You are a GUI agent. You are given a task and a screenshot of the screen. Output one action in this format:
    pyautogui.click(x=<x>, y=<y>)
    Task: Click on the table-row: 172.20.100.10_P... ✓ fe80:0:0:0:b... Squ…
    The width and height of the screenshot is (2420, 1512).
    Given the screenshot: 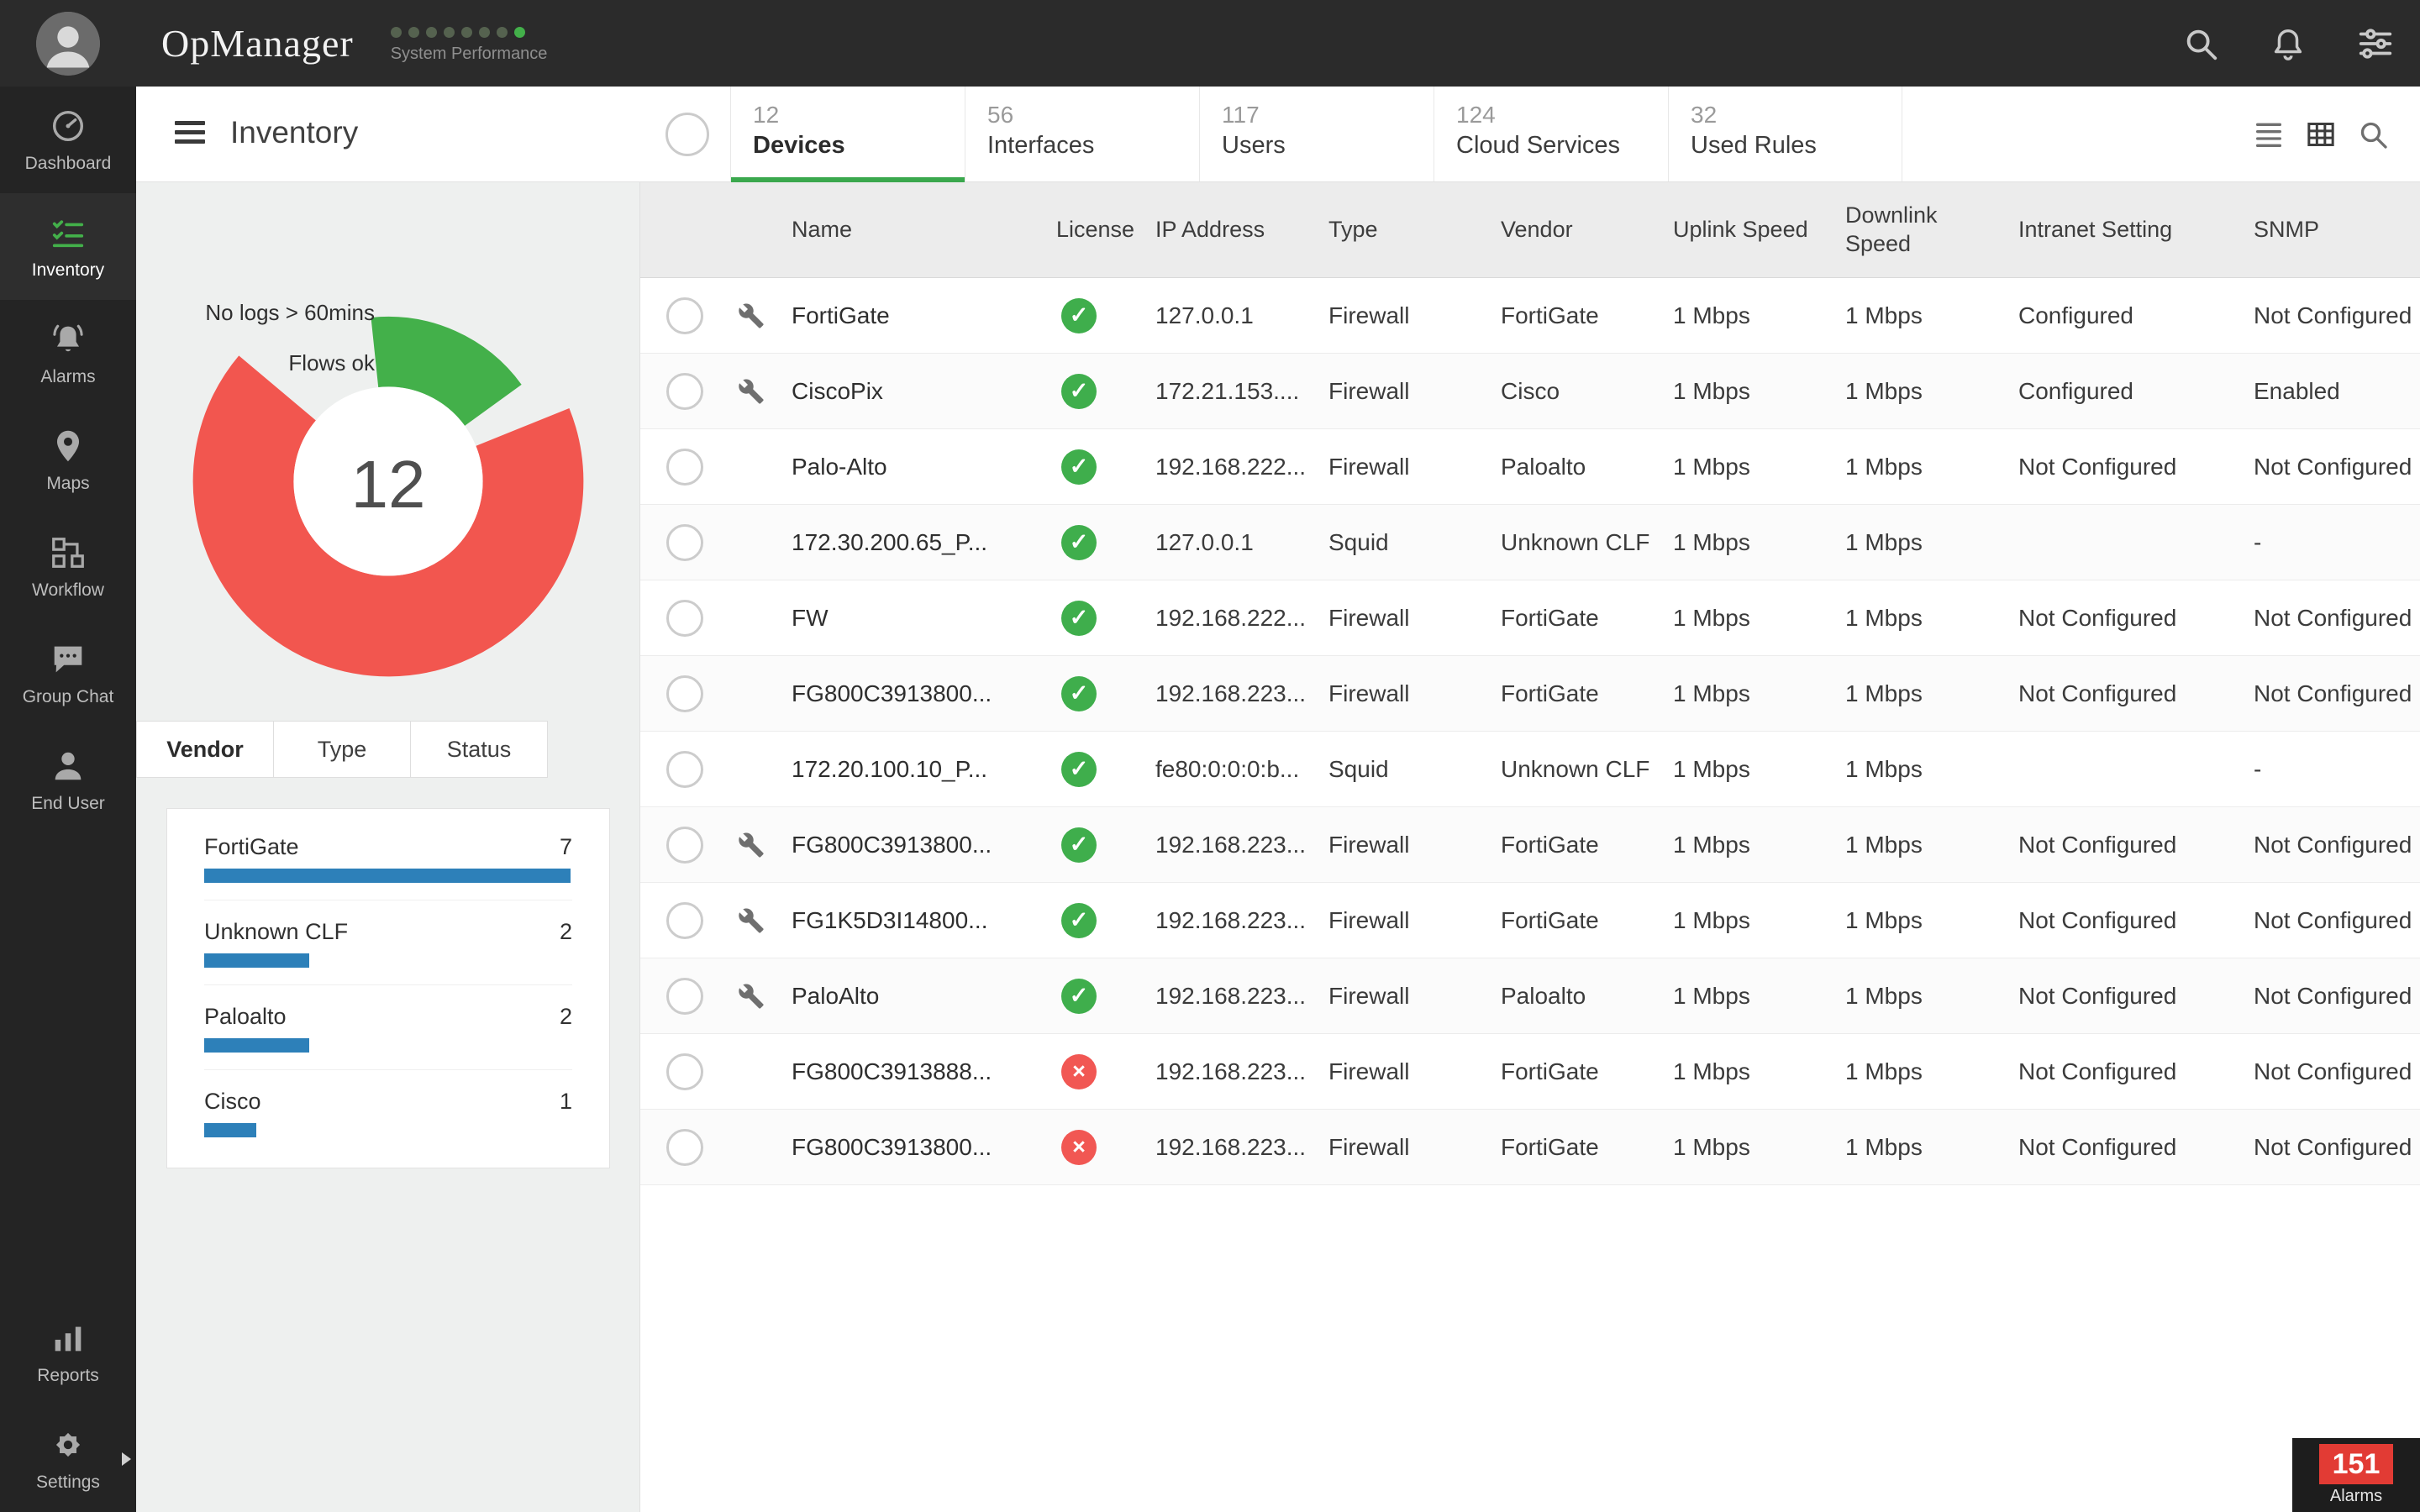 What is the action you would take?
    pyautogui.click(x=1530, y=769)
    